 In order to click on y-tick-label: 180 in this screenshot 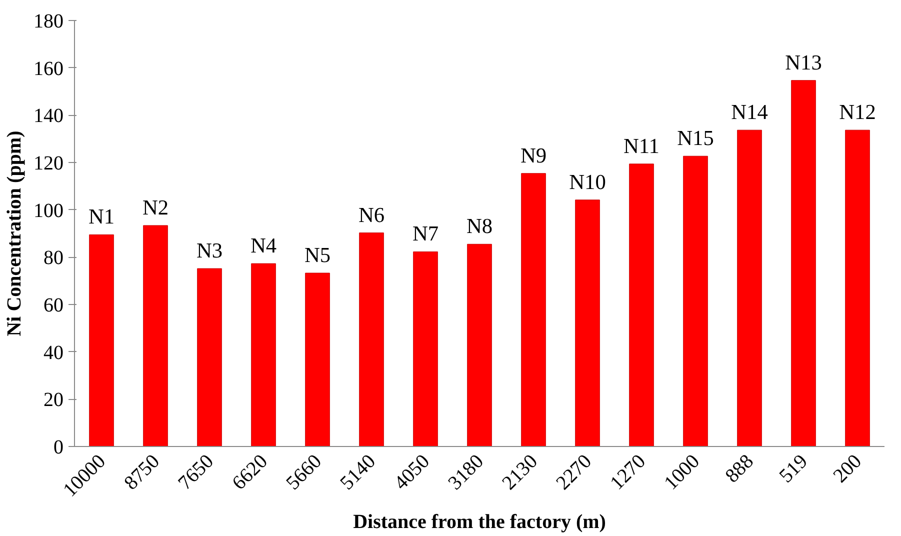, I will do `click(49, 21)`.